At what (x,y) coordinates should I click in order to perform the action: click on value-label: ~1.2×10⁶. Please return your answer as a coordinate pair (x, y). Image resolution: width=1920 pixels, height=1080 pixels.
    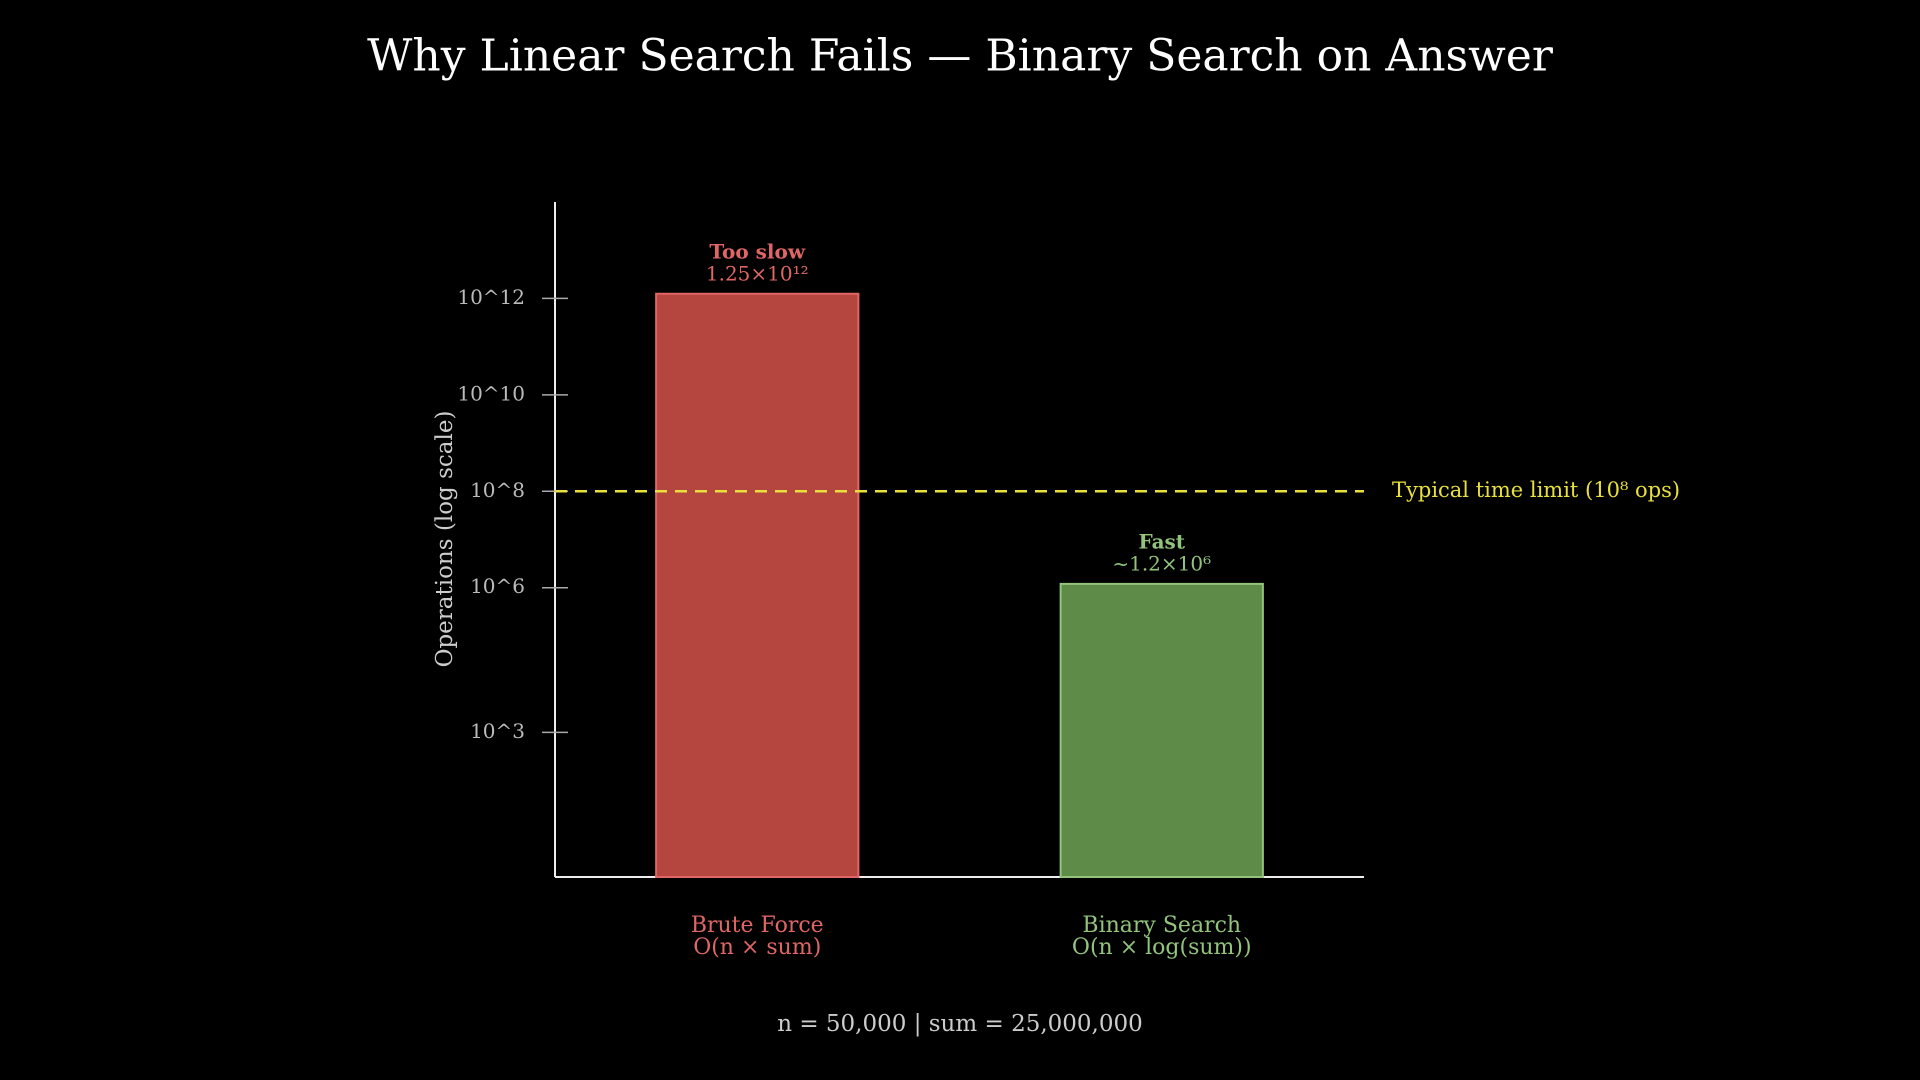
    Looking at the image, I should click on (1161, 563).